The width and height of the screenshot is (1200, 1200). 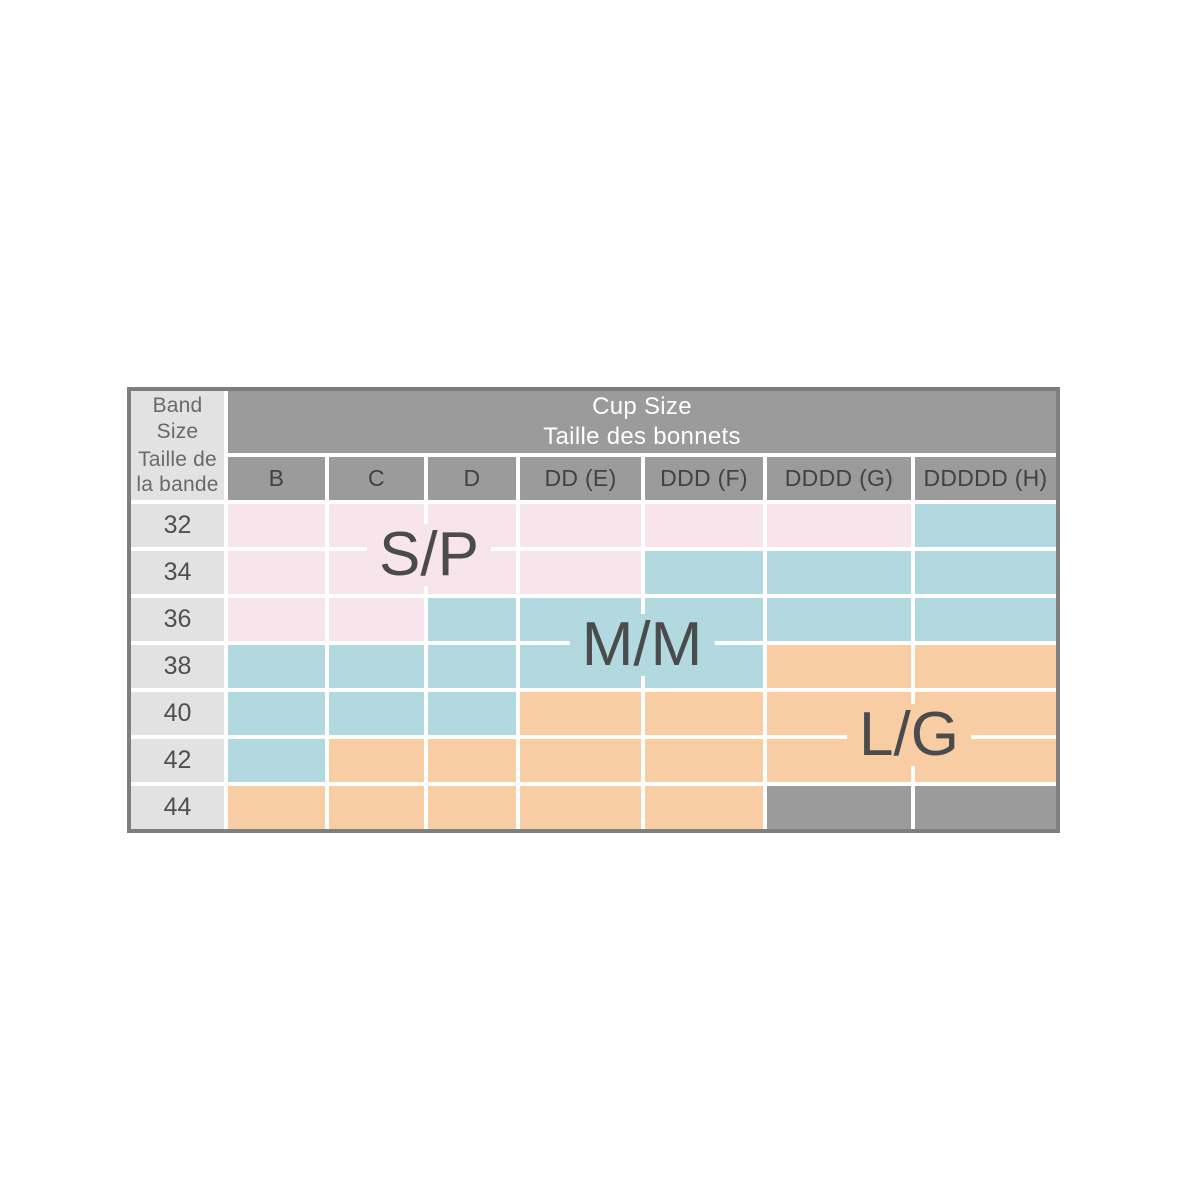 I want to click on size-region-label-mm: M/M, so click(x=642, y=645).